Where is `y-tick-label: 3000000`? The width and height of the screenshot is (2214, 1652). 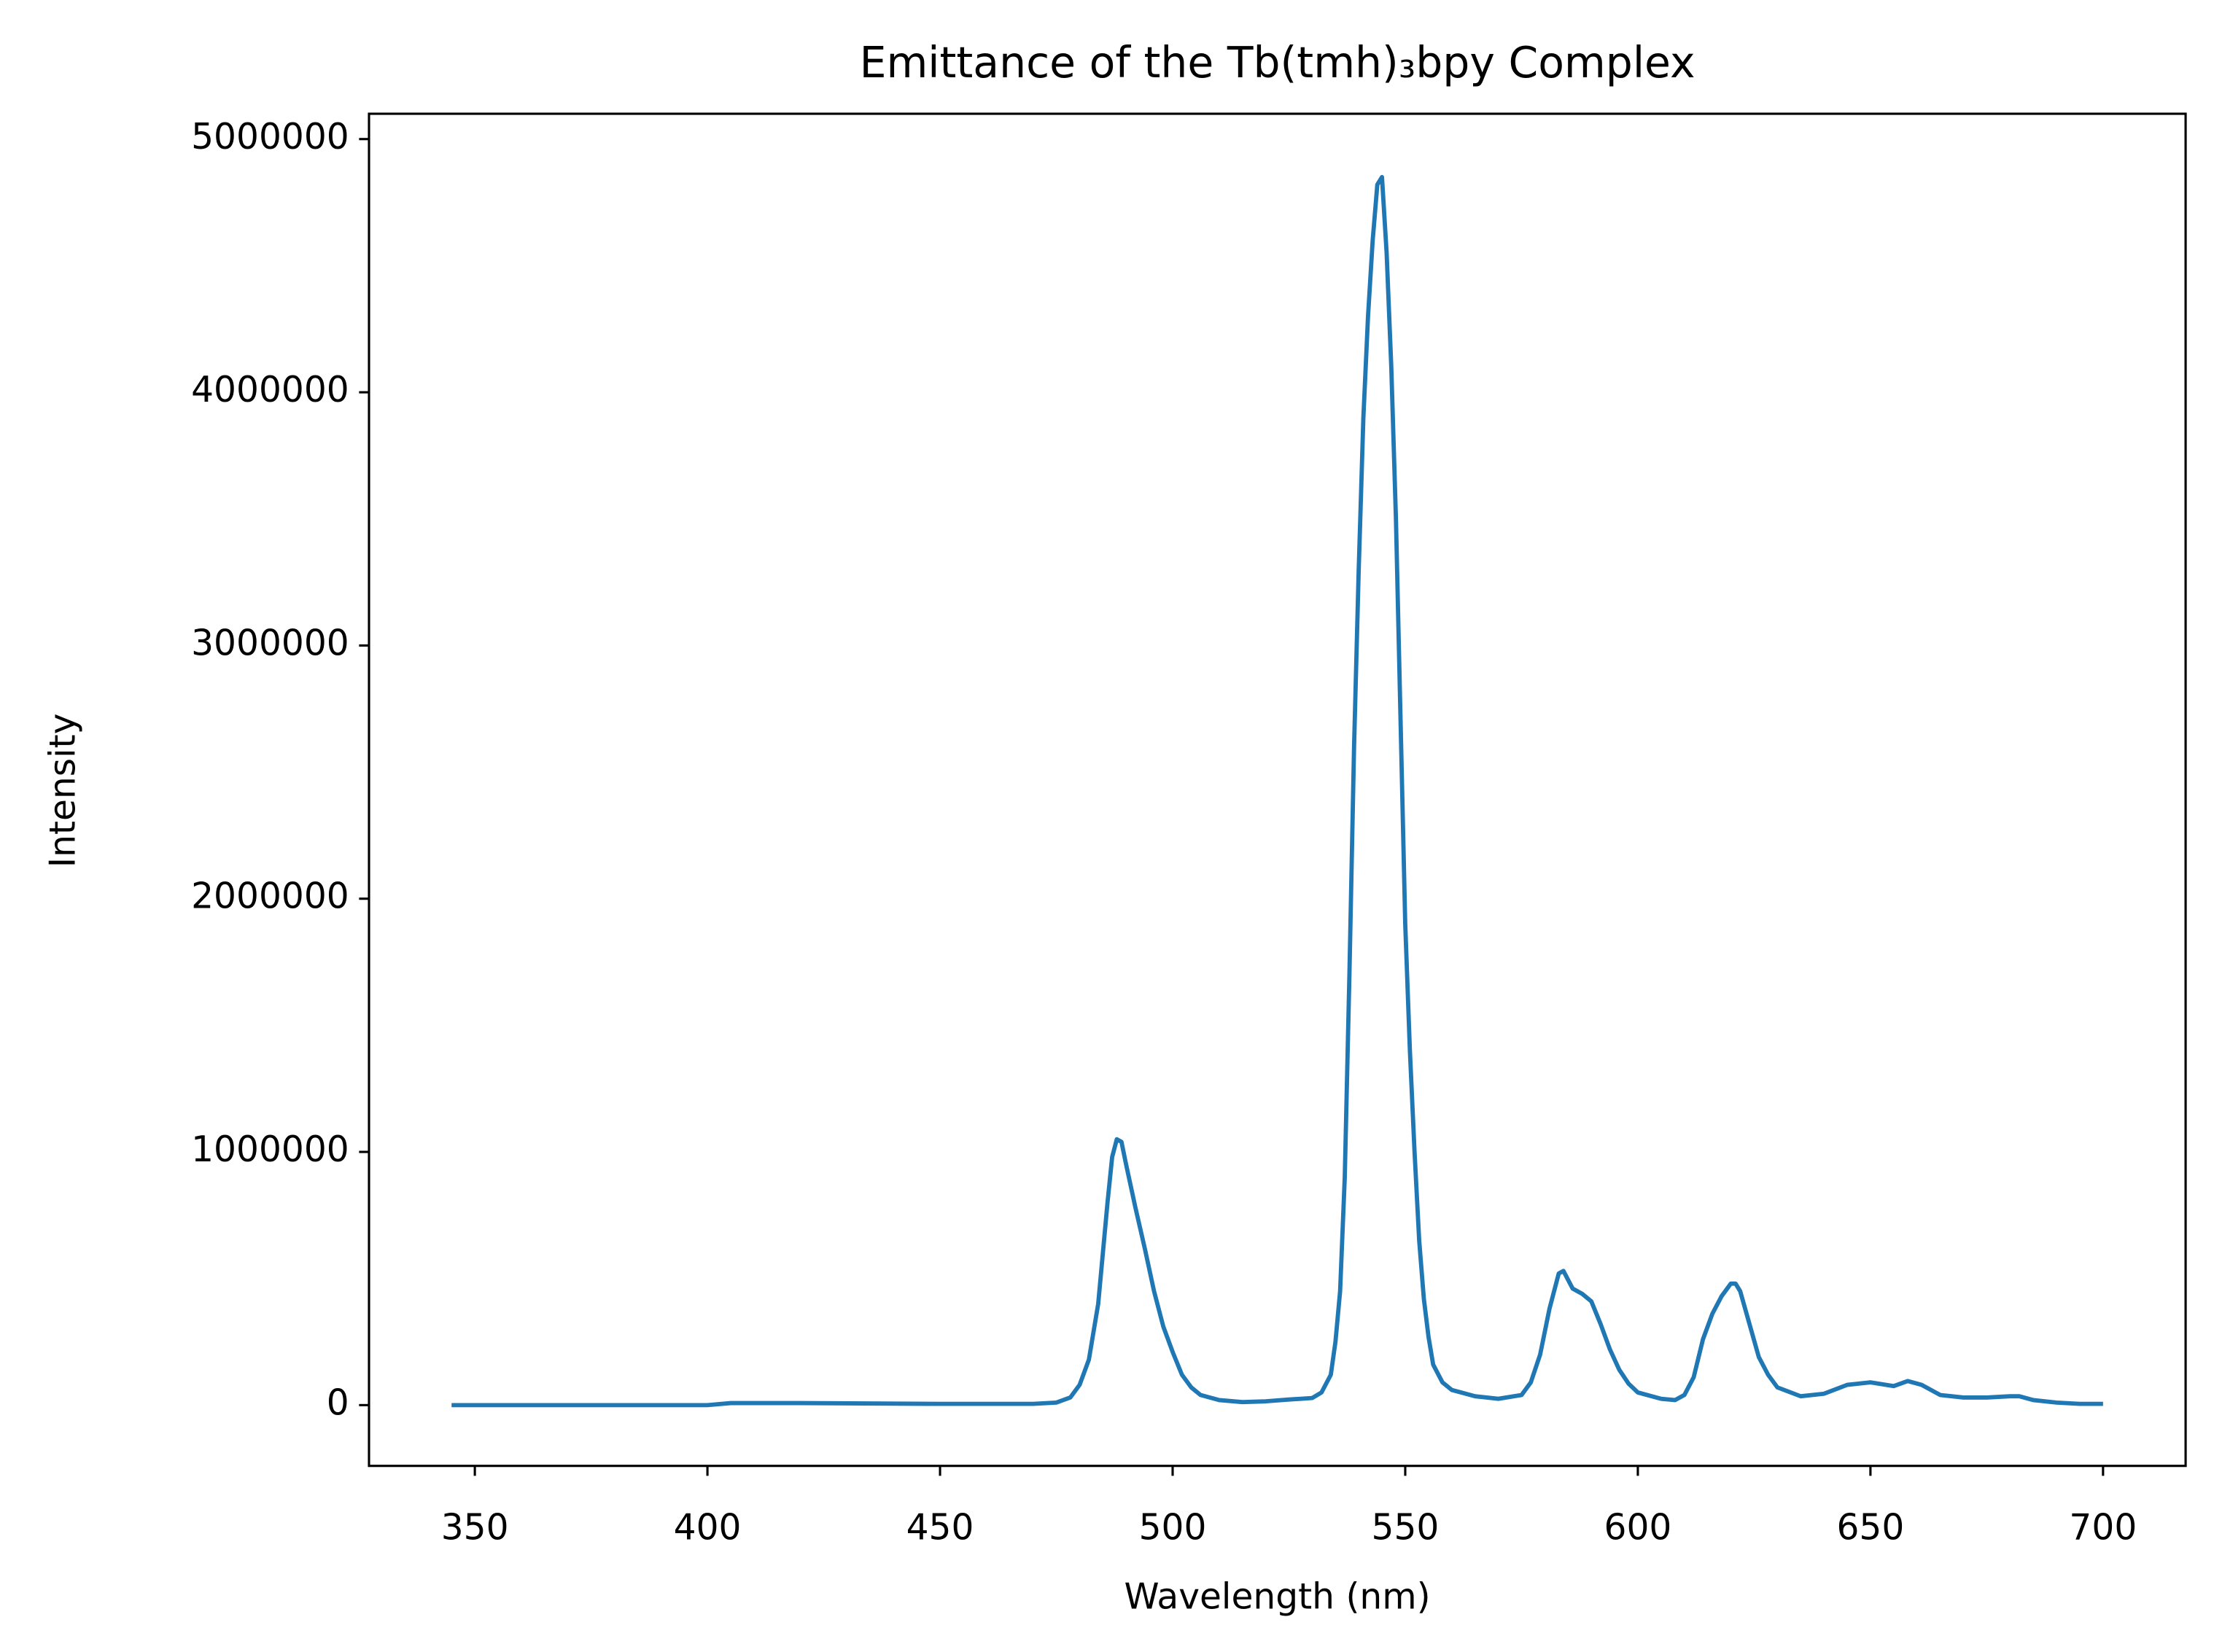 y-tick-label: 3000000 is located at coordinates (270, 643).